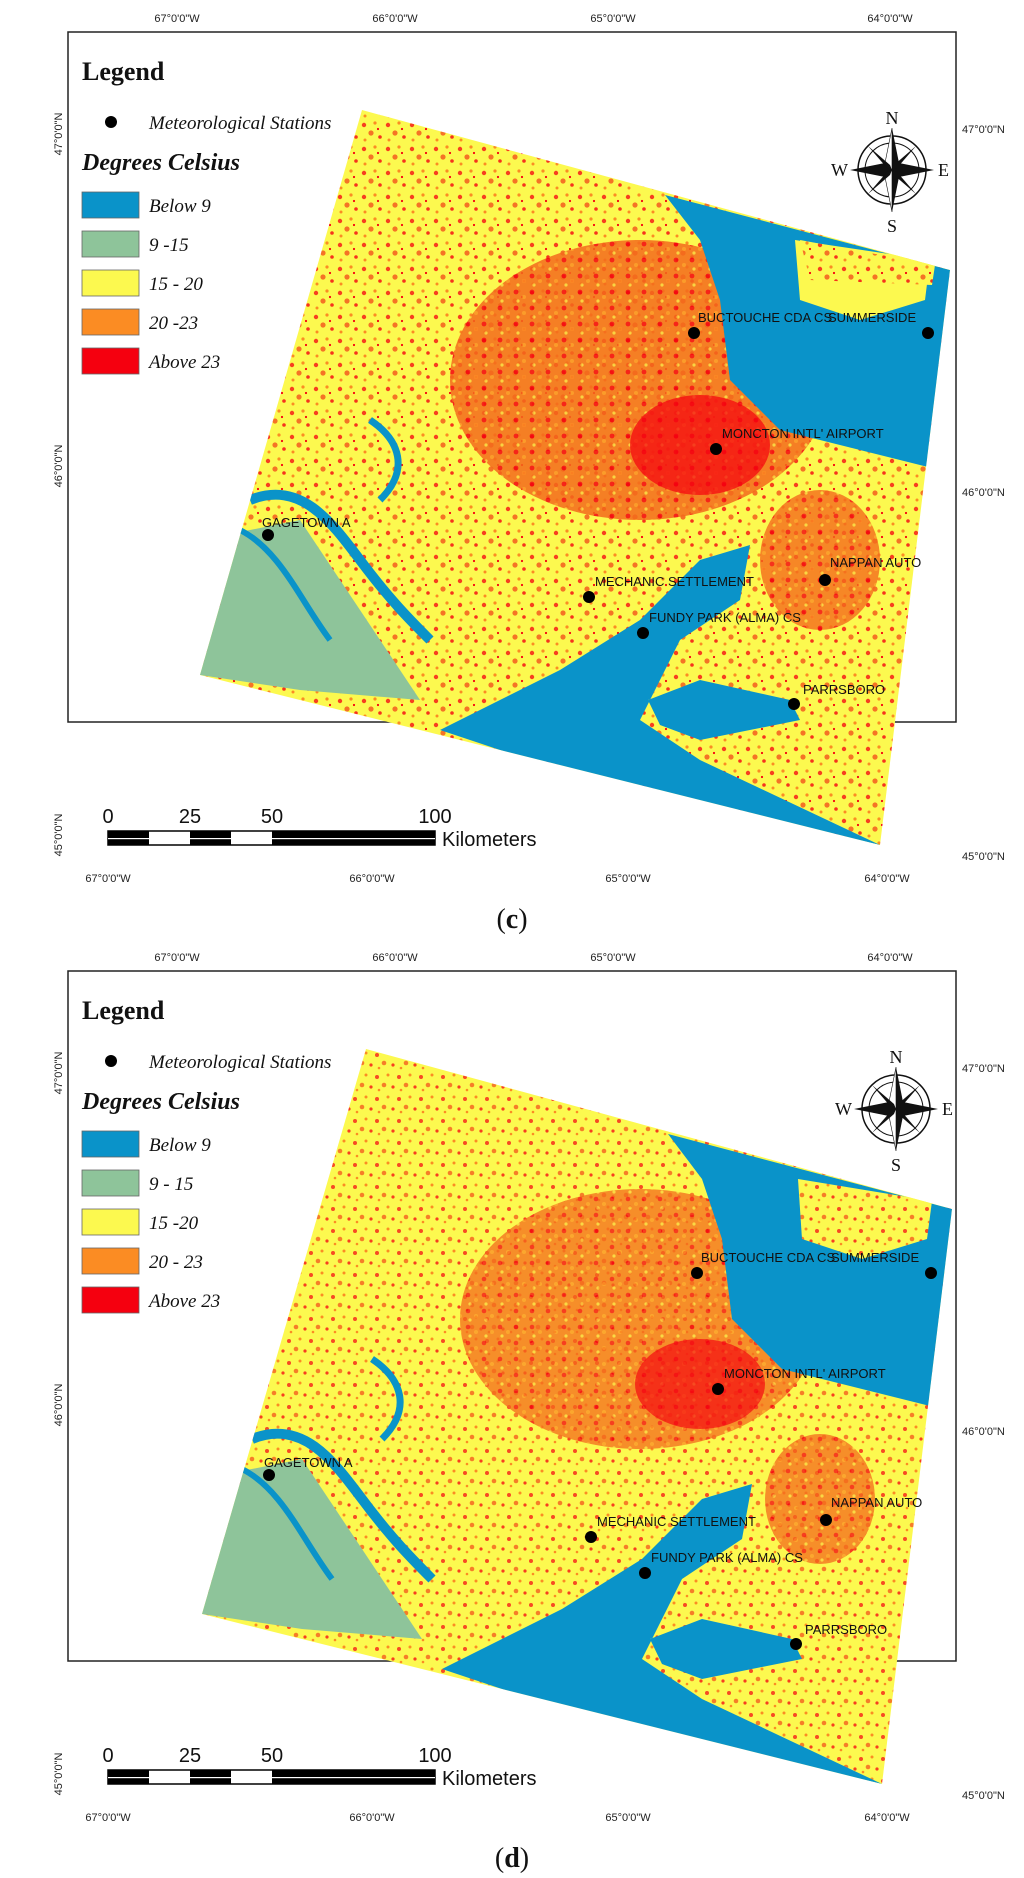  What do you see at coordinates (613, 19) in the screenshot?
I see `top-tick-label: 65°0'0"W` at bounding box center [613, 19].